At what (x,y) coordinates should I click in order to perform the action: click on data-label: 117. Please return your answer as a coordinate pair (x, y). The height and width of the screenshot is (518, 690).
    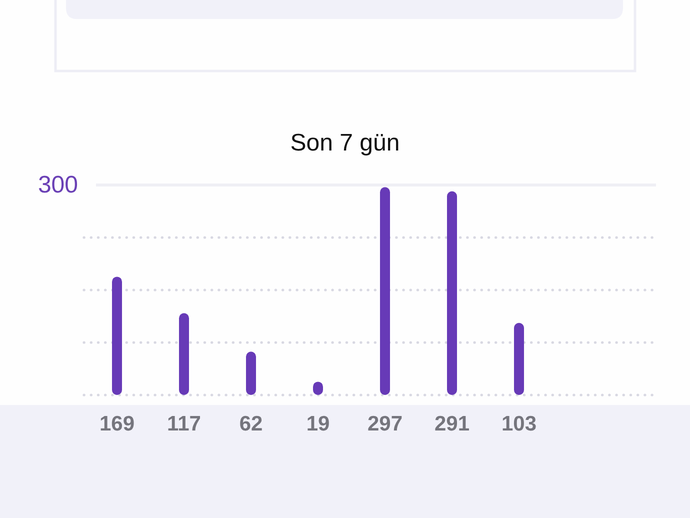
    Looking at the image, I should click on (184, 424).